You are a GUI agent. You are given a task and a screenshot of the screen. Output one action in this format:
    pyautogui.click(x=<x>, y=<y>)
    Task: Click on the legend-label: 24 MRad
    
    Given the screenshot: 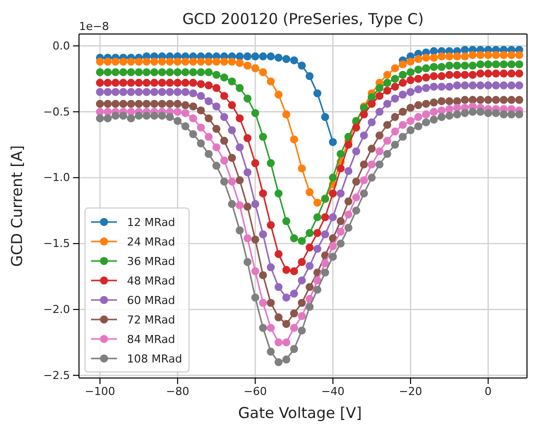 What is the action you would take?
    pyautogui.click(x=151, y=242)
    